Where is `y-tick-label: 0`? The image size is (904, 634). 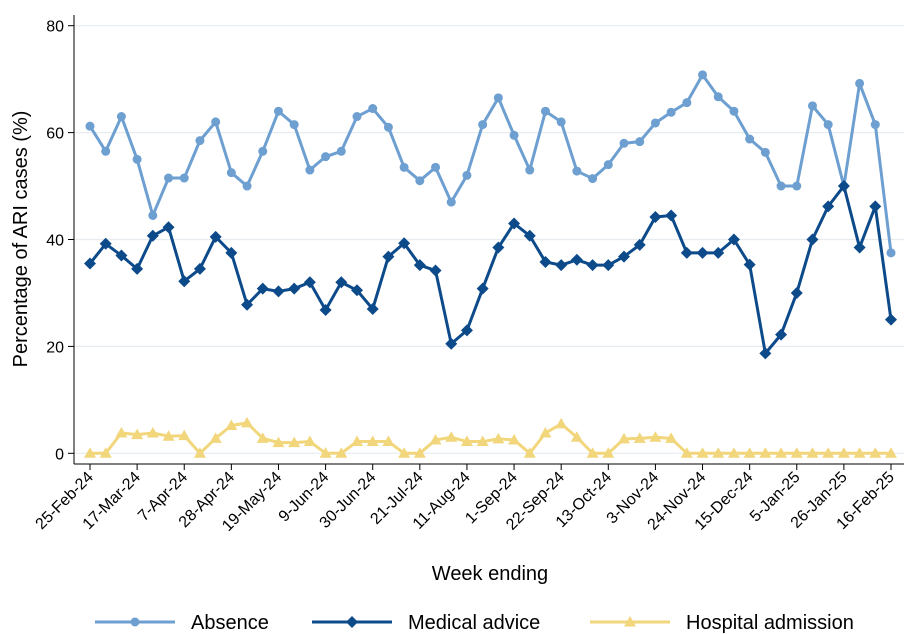
y-tick-label: 0 is located at coordinates (59, 454).